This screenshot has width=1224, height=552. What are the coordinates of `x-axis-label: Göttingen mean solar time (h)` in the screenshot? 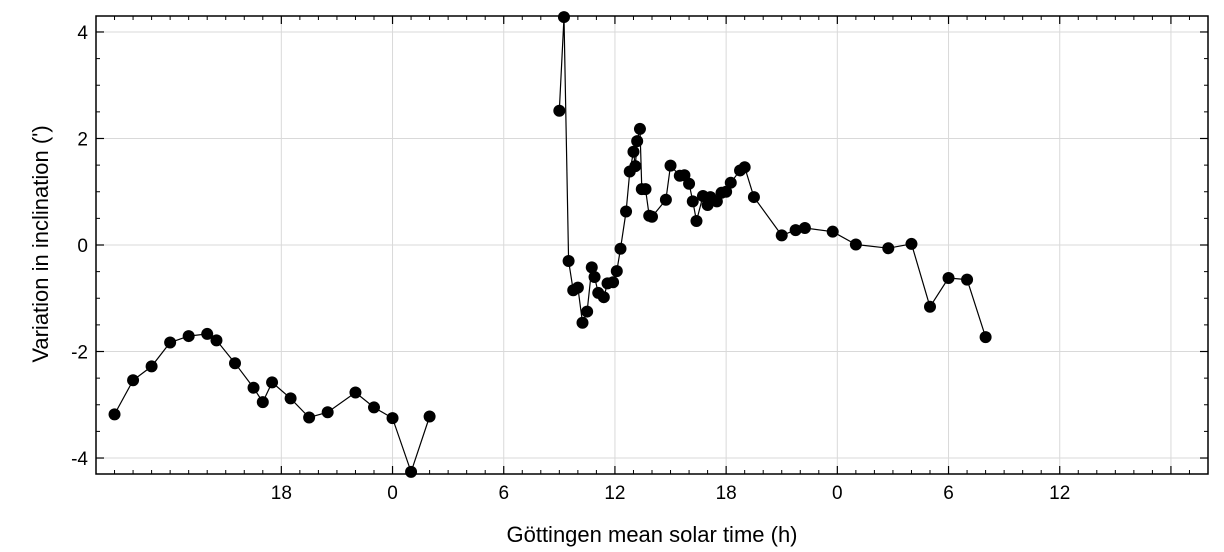 It's located at (651, 534).